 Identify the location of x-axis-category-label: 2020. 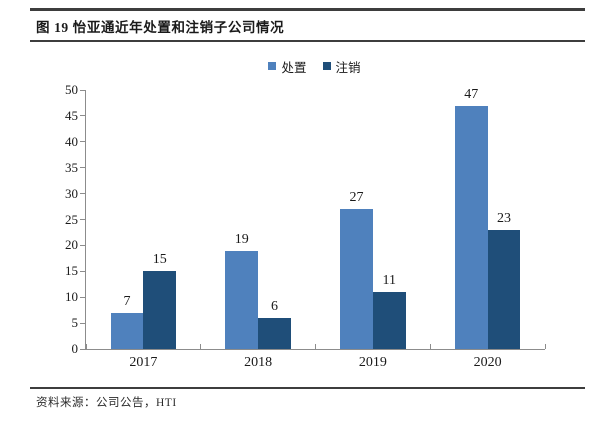
(487, 362).